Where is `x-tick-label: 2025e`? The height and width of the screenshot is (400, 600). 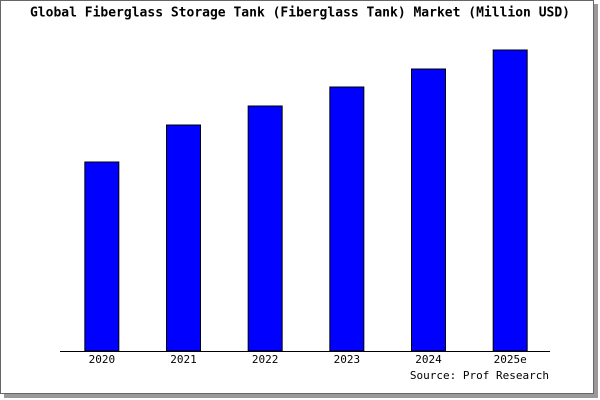 x-tick-label: 2025e is located at coordinates (510, 359).